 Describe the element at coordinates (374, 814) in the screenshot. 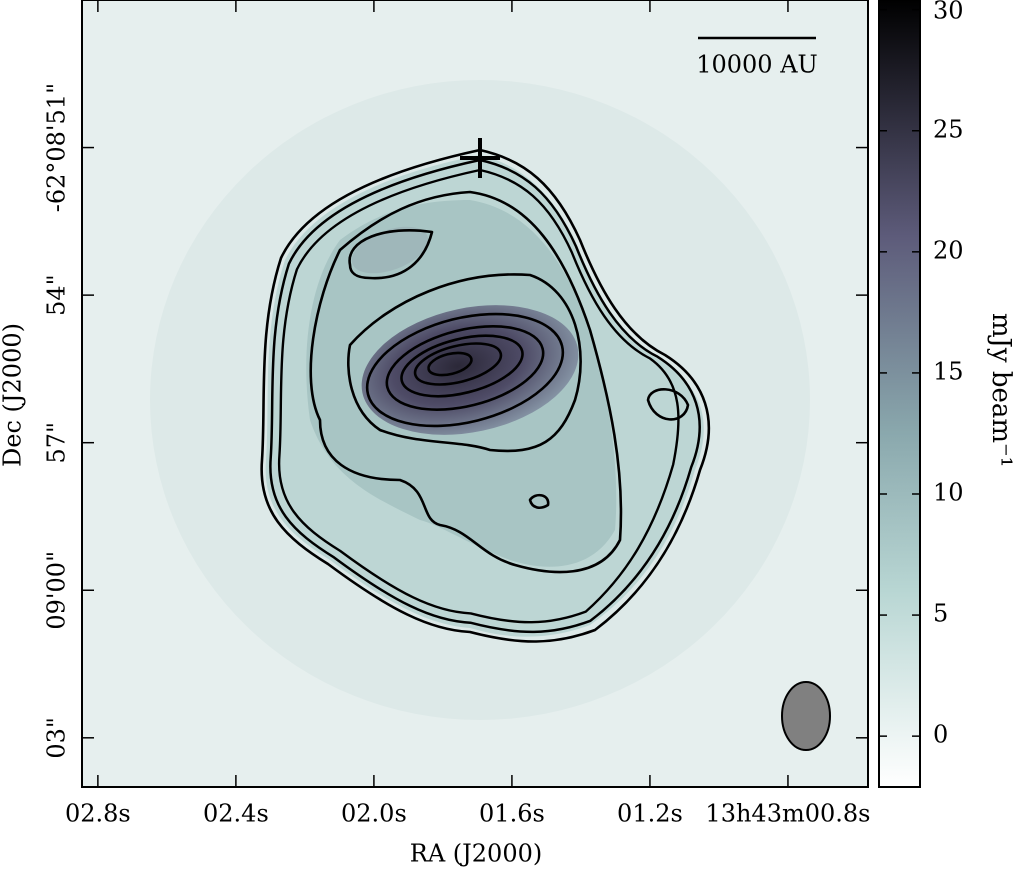

I see `x-tick-label: 02.0s` at that location.